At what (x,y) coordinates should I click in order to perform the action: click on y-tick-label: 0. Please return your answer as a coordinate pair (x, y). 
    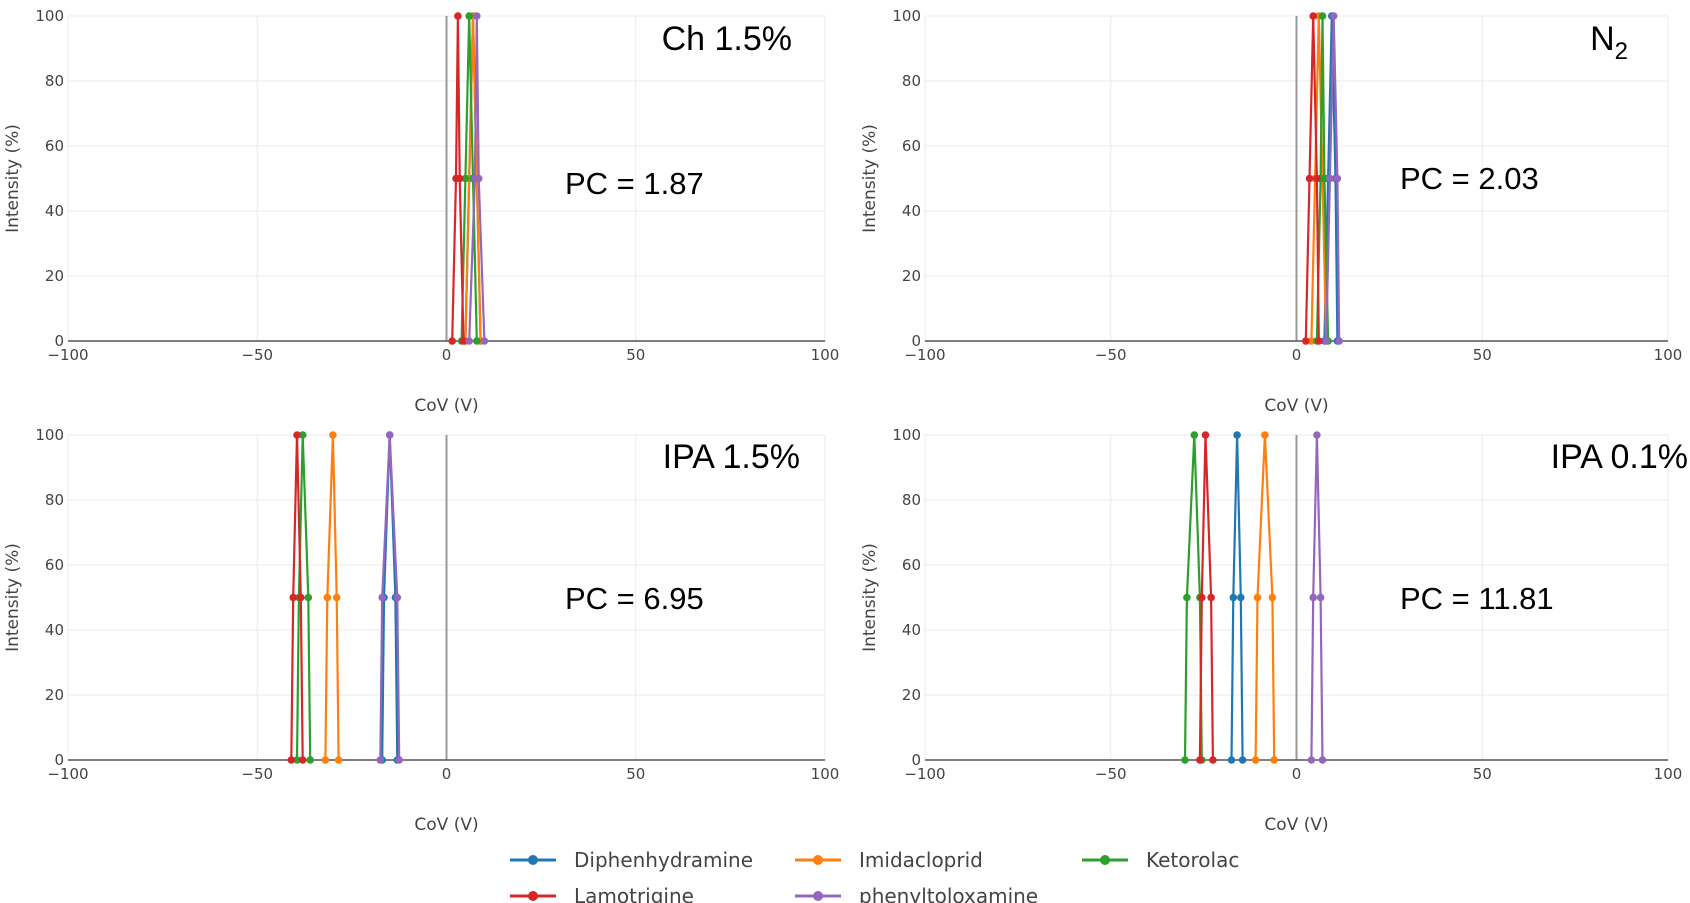
    Looking at the image, I should click on (59, 341).